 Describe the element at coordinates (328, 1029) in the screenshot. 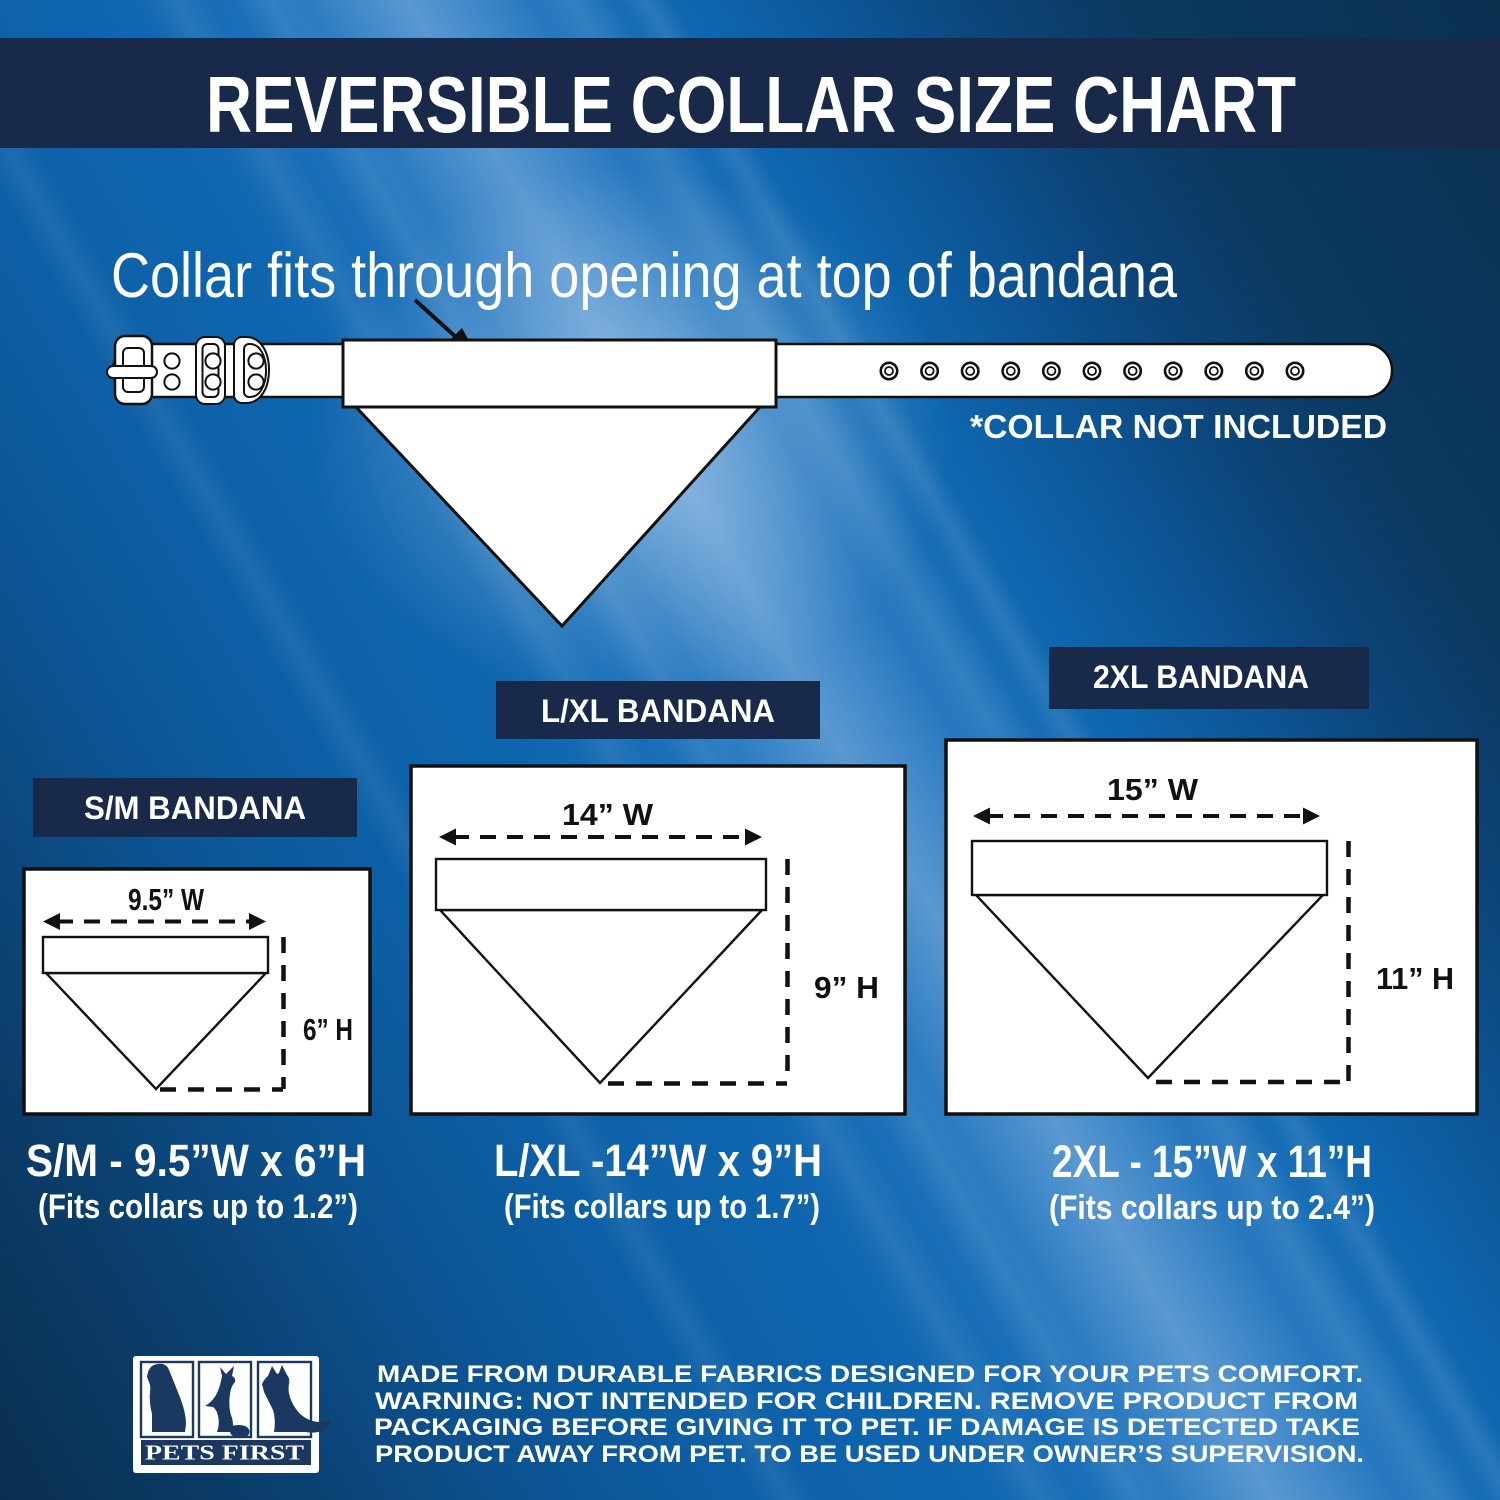

I see `svg-text: 6” H` at that location.